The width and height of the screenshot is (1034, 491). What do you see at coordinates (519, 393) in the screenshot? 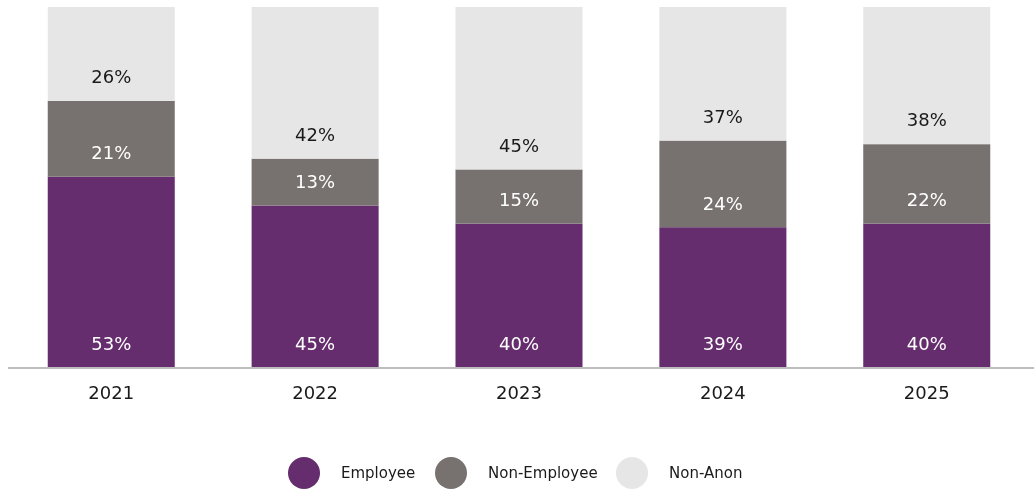
I see `x-tick-label: 2023` at bounding box center [519, 393].